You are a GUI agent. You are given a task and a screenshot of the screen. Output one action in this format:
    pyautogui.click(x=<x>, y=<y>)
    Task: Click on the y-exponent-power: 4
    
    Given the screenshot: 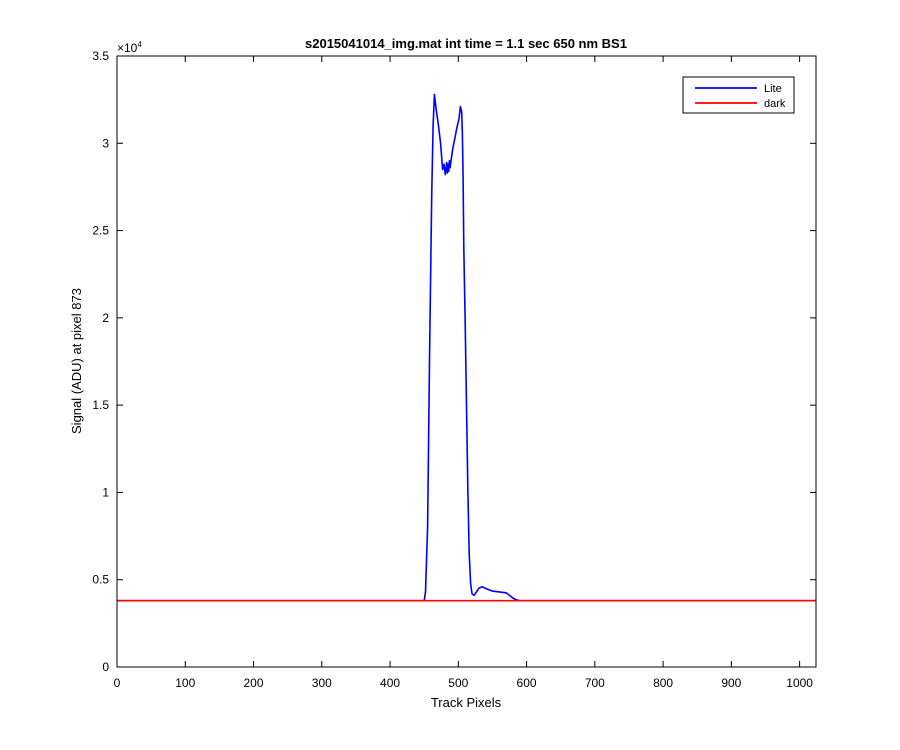 What is the action you would take?
    pyautogui.click(x=139, y=44)
    